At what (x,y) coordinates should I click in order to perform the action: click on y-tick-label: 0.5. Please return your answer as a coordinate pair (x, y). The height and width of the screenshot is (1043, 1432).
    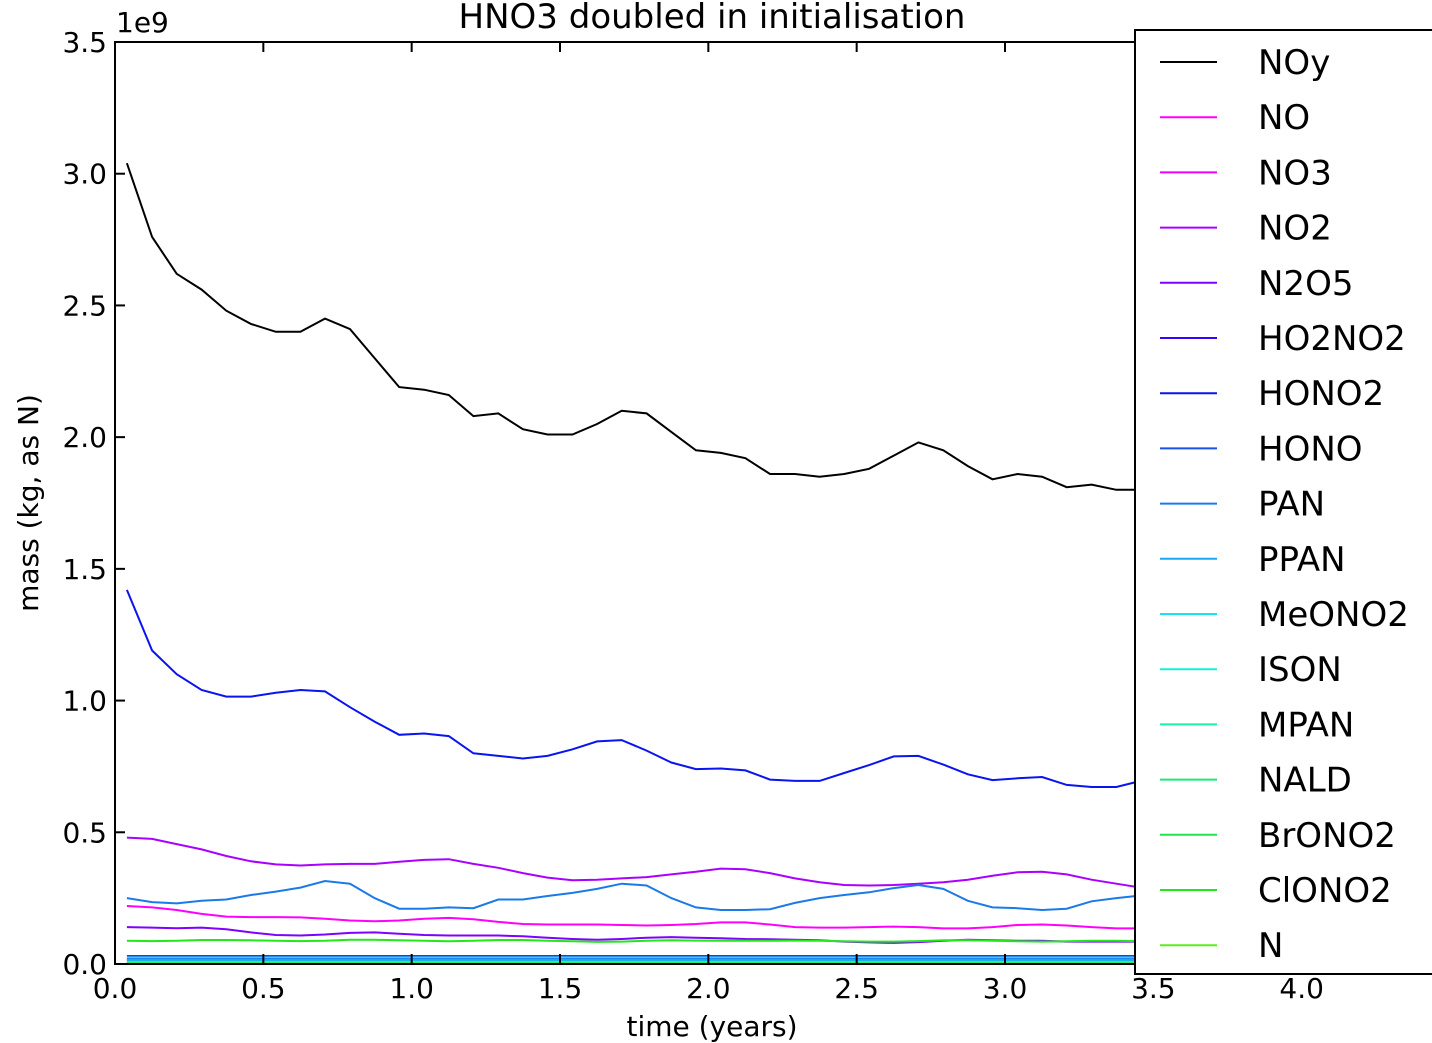
    Looking at the image, I should click on (84, 832).